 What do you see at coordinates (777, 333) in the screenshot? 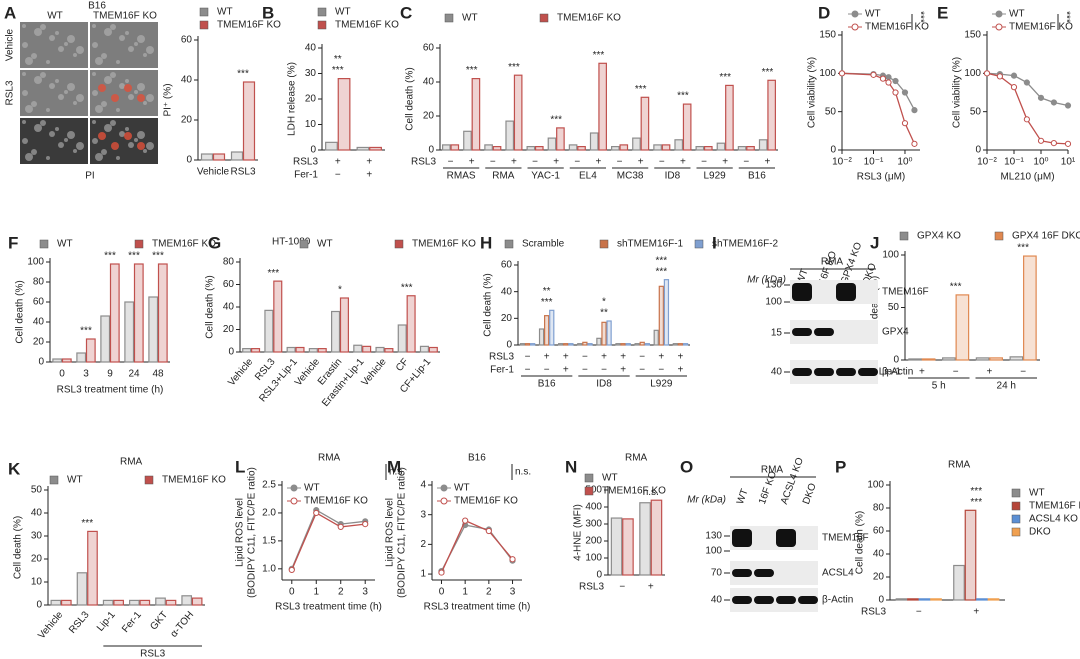
I see `marker-label: 15` at bounding box center [777, 333].